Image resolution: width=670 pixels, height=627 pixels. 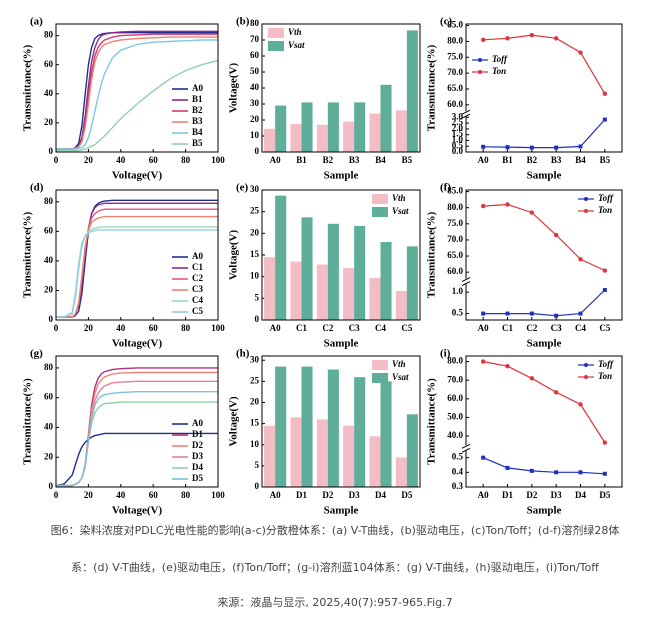 I want to click on x-tick-label: B2, so click(x=532, y=160).